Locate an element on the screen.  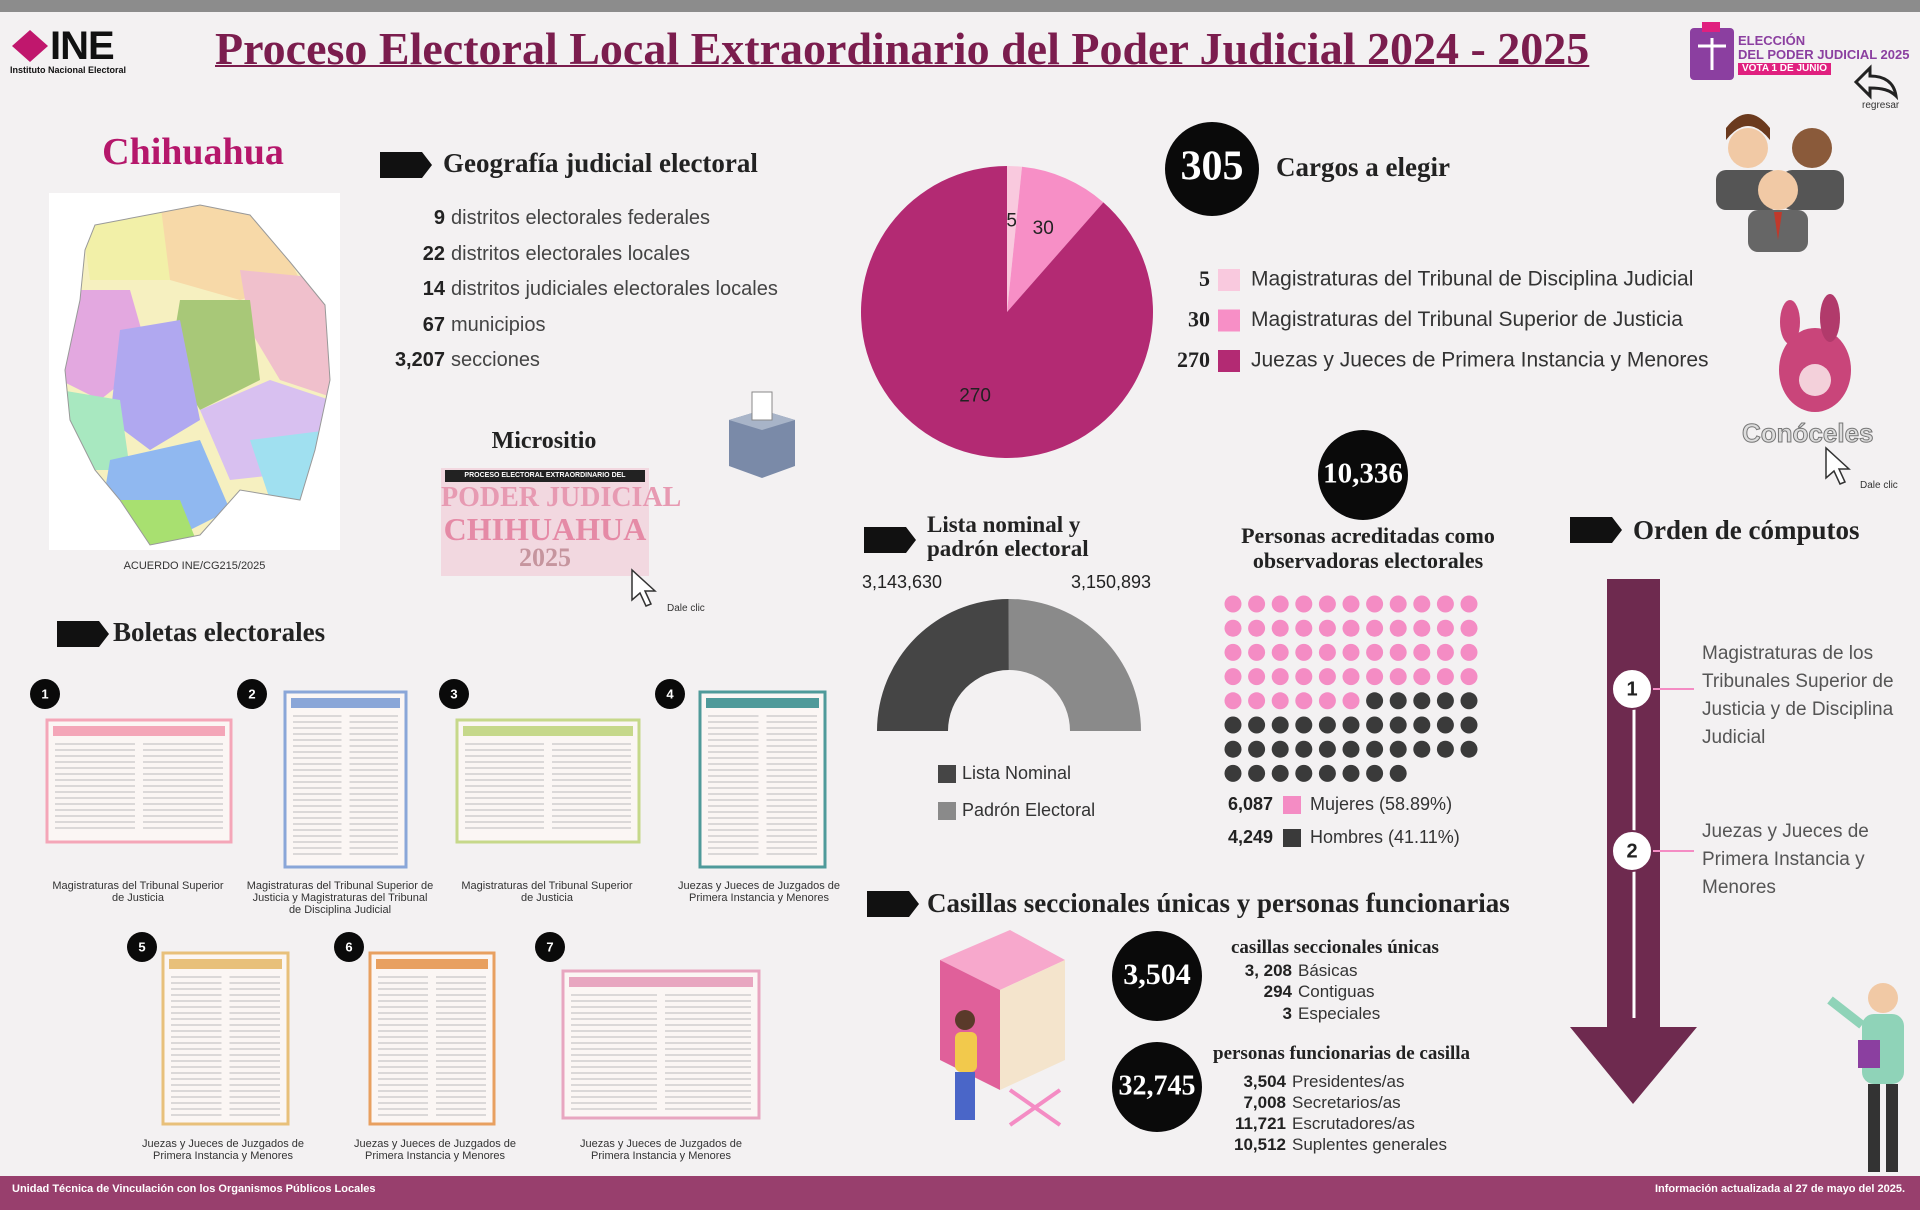
donut-label: 3,150,893 is located at coordinates (1111, 582).